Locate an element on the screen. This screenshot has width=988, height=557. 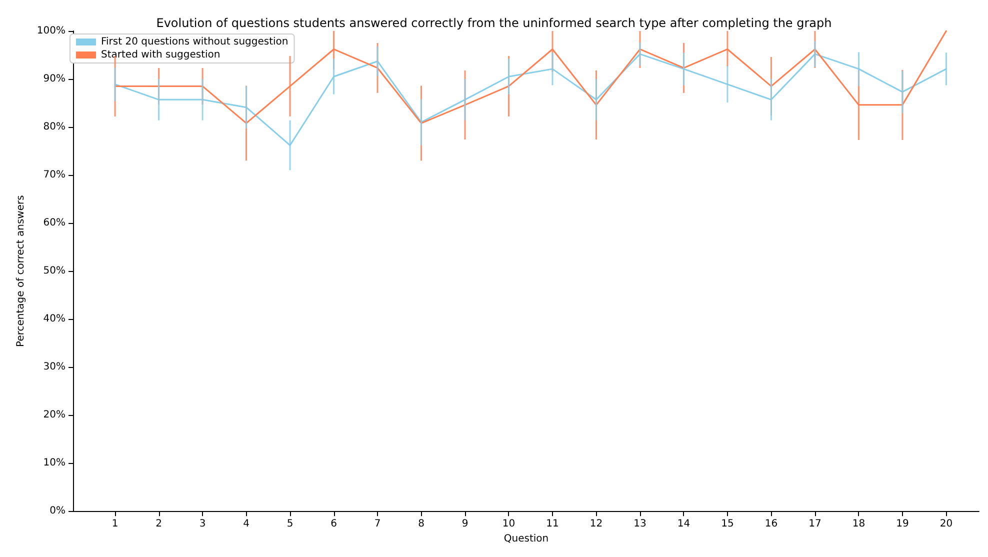
x-tick-label: 10 is located at coordinates (509, 524).